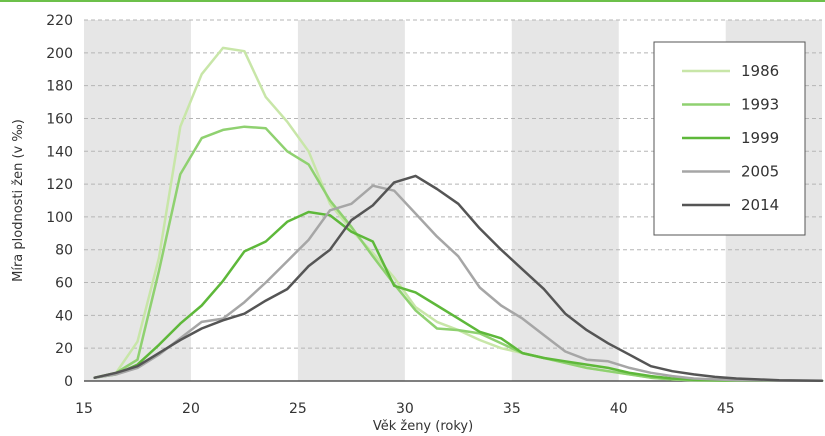 This screenshot has width=825, height=436. I want to click on y-tick-label: 100, so click(59, 218).